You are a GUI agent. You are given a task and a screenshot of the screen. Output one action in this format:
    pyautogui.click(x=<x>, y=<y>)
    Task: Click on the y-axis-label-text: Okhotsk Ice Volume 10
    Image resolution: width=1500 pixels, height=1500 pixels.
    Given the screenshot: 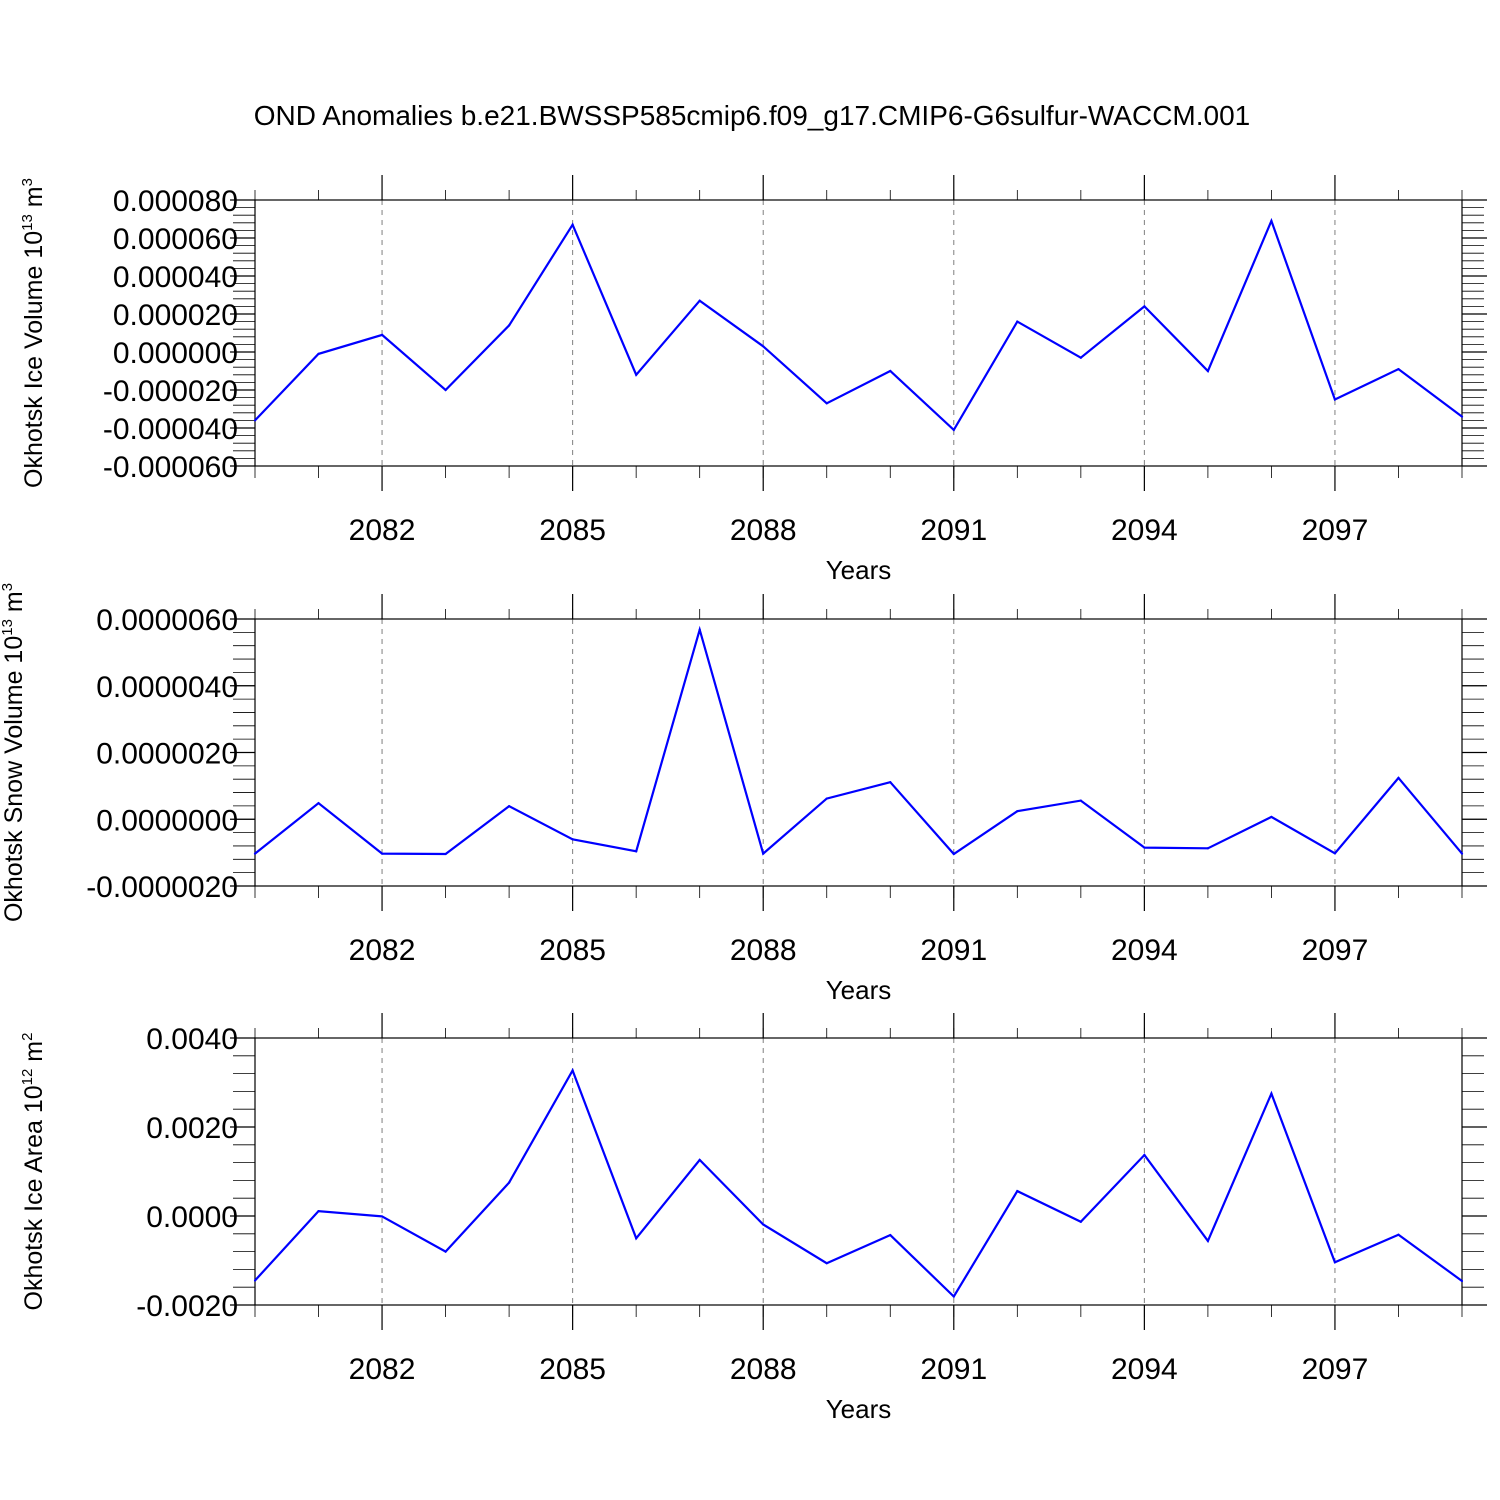 What is the action you would take?
    pyautogui.click(x=34, y=359)
    